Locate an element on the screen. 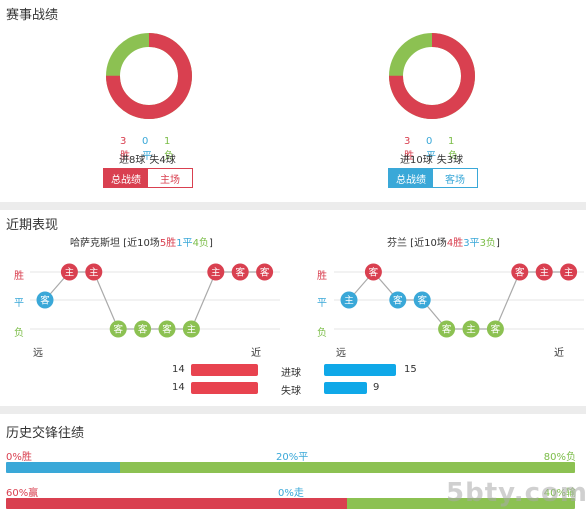 This screenshot has height=513, width=586. left-goals-for: 进8球 is located at coordinates (132, 160).